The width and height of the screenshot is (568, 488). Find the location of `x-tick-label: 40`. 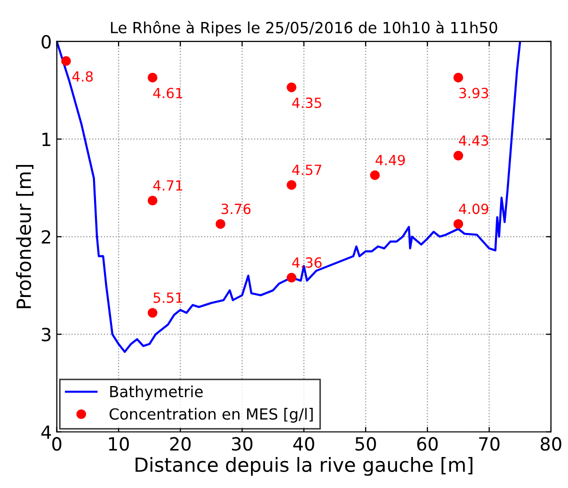

x-tick-label: 40 is located at coordinates (303, 444).